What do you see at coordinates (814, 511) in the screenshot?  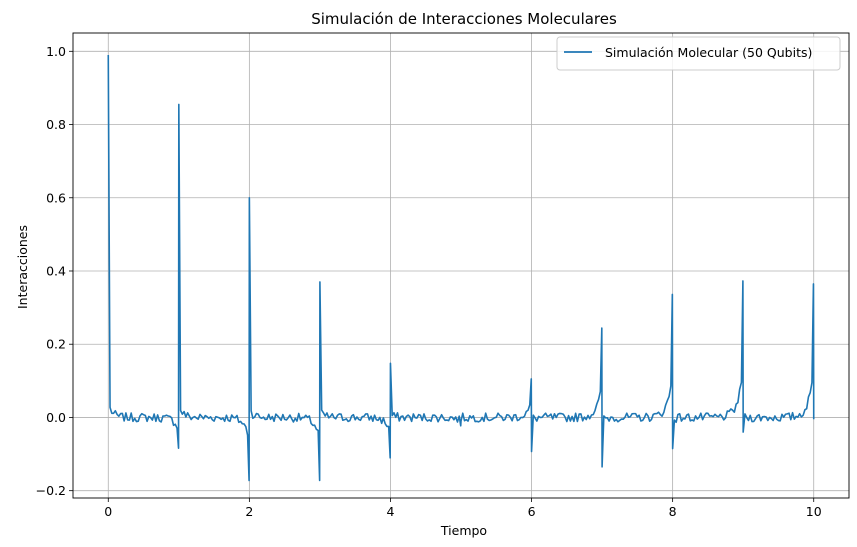 I see `x-tick-label: 10` at bounding box center [814, 511].